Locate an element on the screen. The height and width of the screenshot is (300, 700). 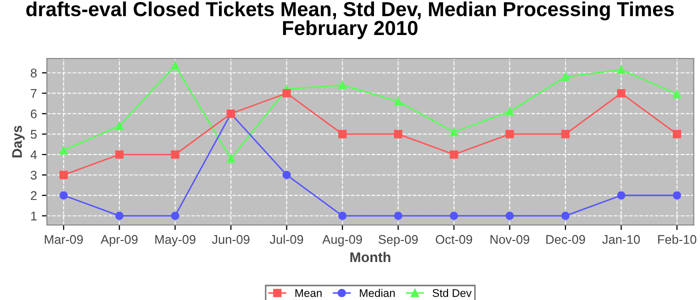
x-tick-label: Jul-09 is located at coordinates (287, 239).